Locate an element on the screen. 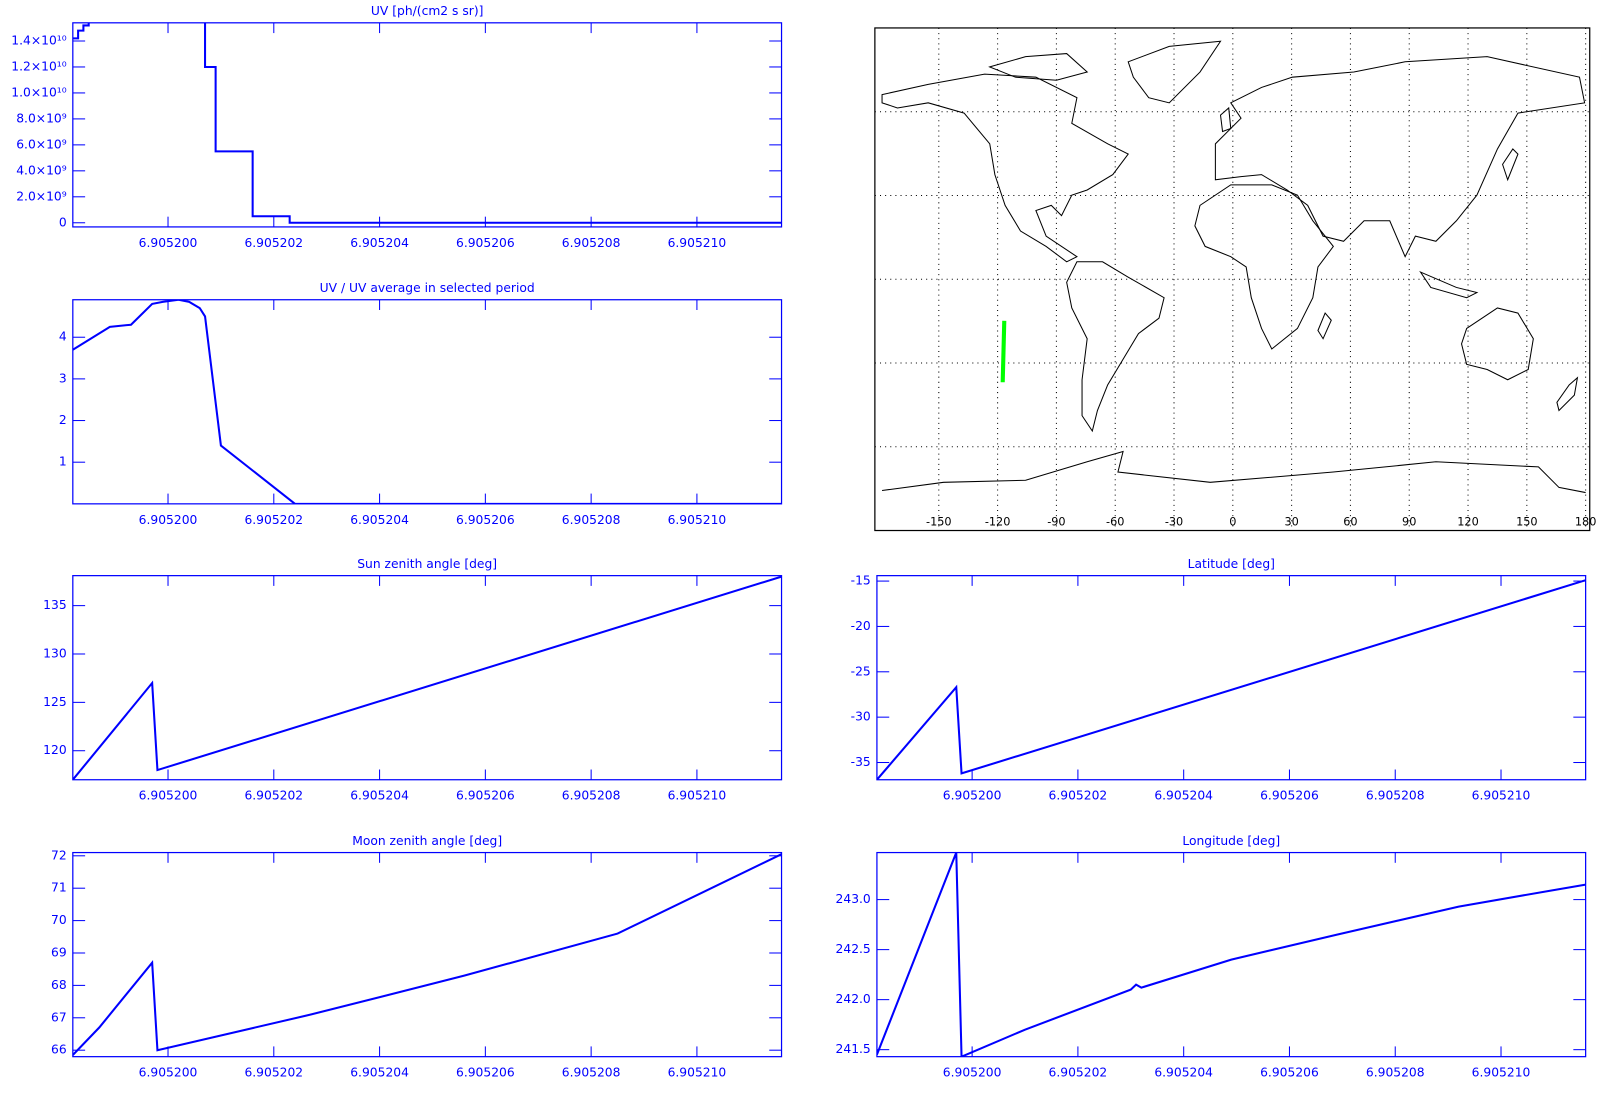 Image resolution: width=1600 pixels, height=1100 pixels. chart-title: Sun zenith angle [deg] is located at coordinates (427, 564).